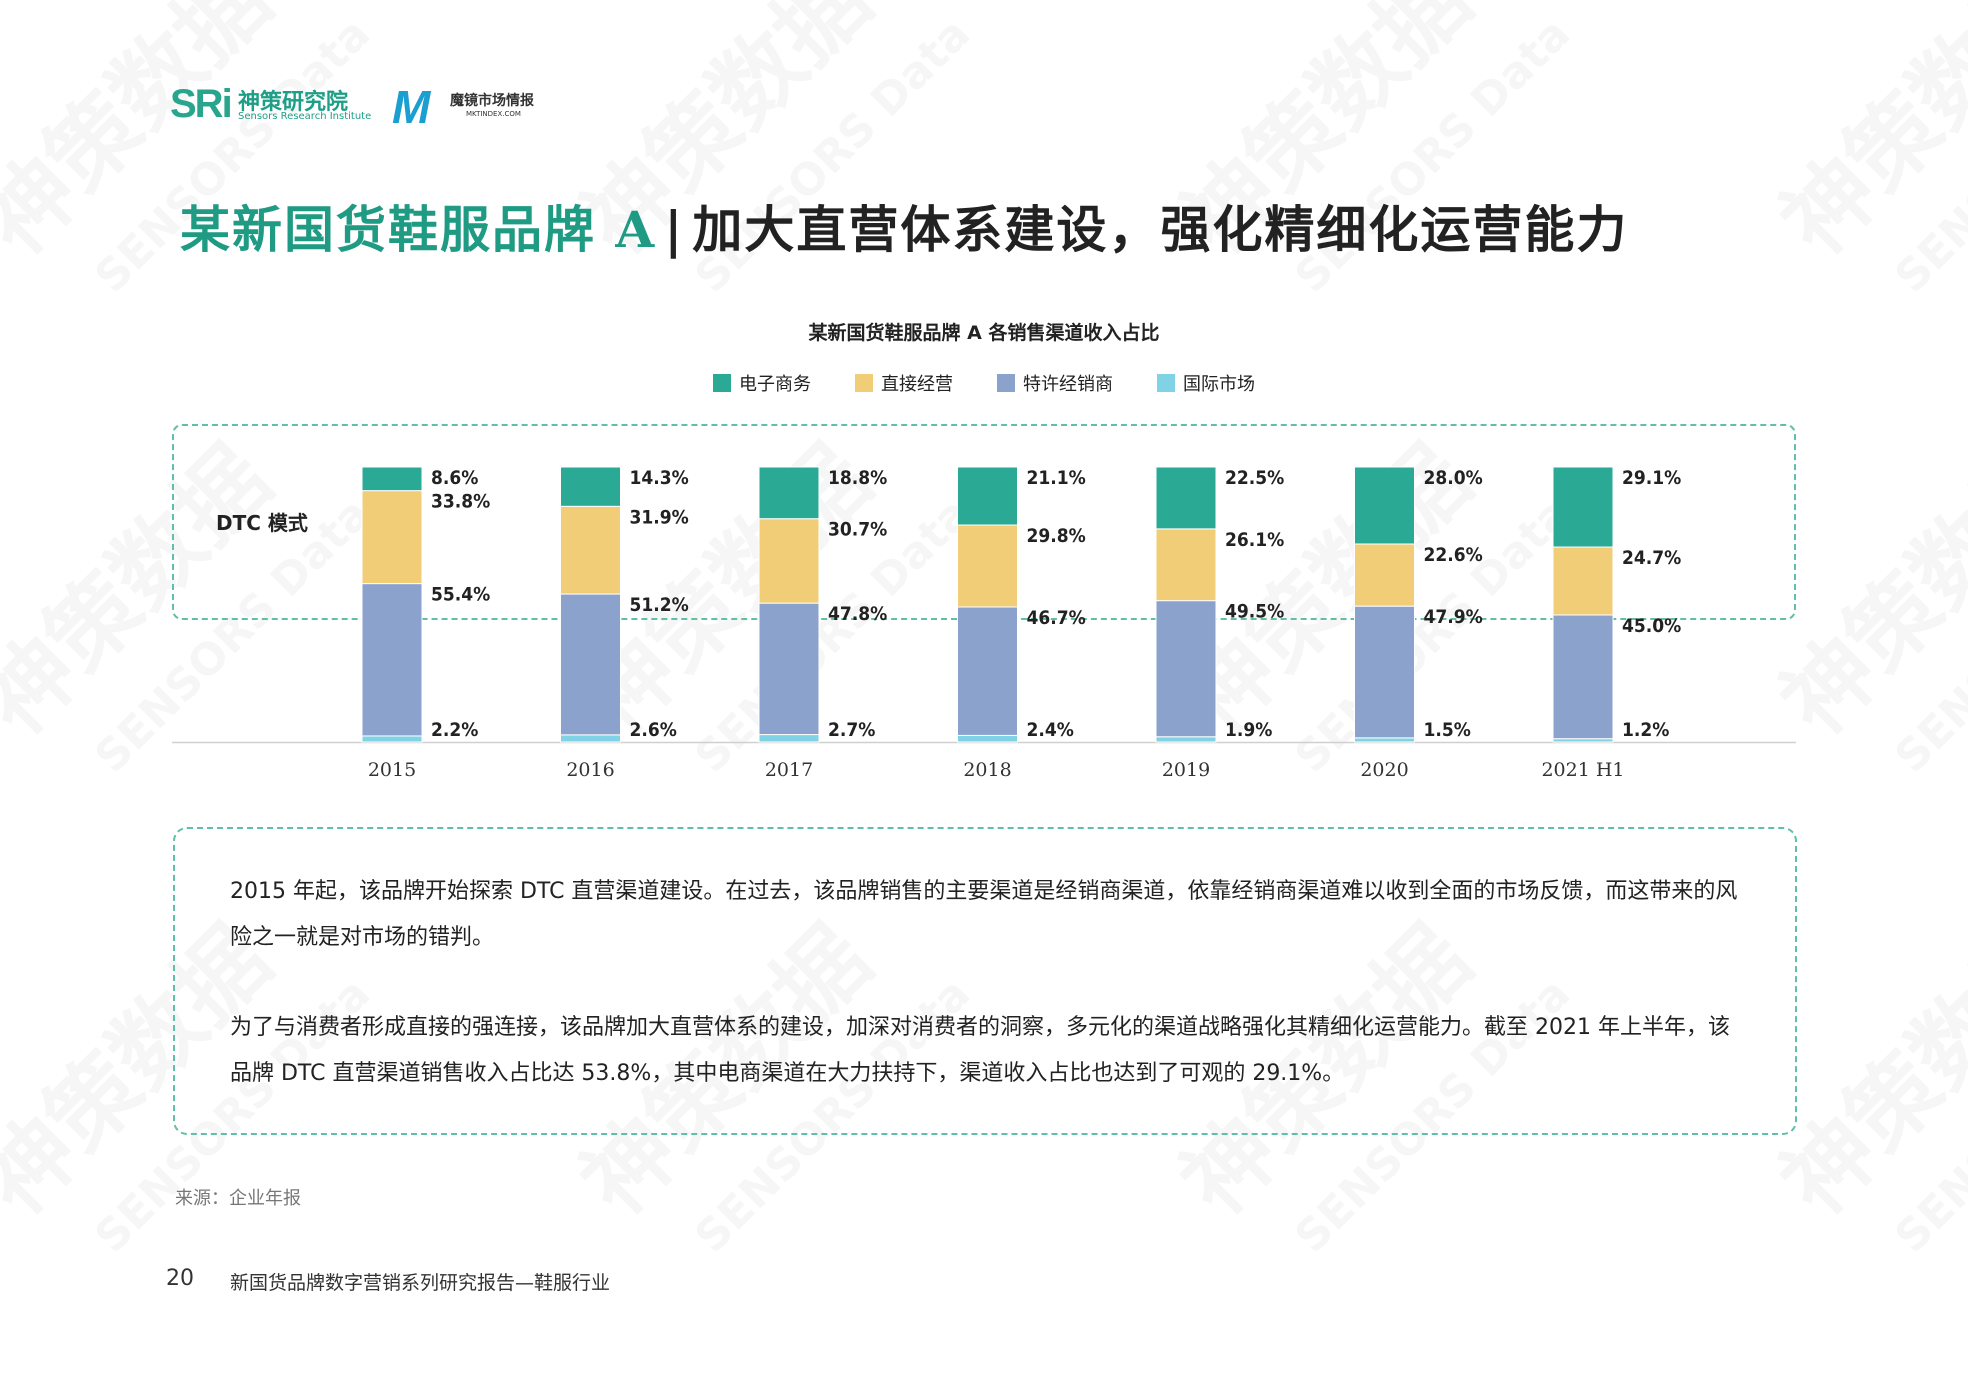 Image resolution: width=1968 pixels, height=1377 pixels. What do you see at coordinates (775, 384) in the screenshot?
I see `legend-label: 电子商务` at bounding box center [775, 384].